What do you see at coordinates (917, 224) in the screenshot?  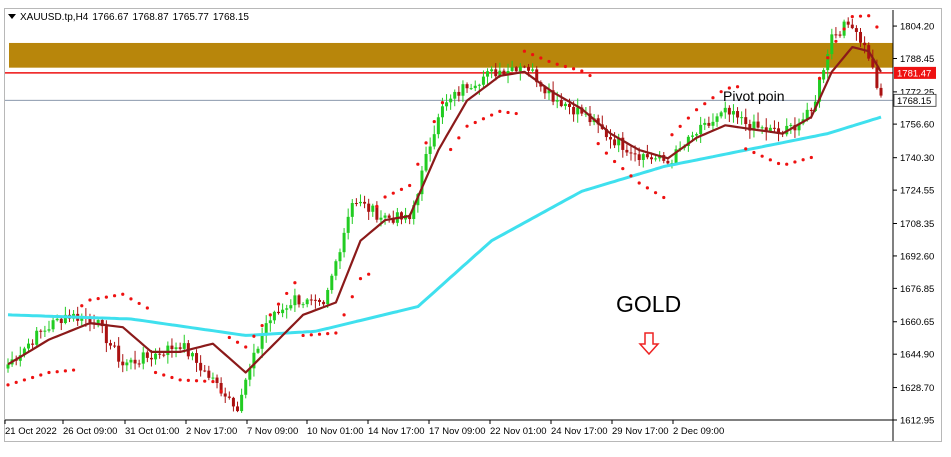 I see `price-tick-label: 1708.35` at bounding box center [917, 224].